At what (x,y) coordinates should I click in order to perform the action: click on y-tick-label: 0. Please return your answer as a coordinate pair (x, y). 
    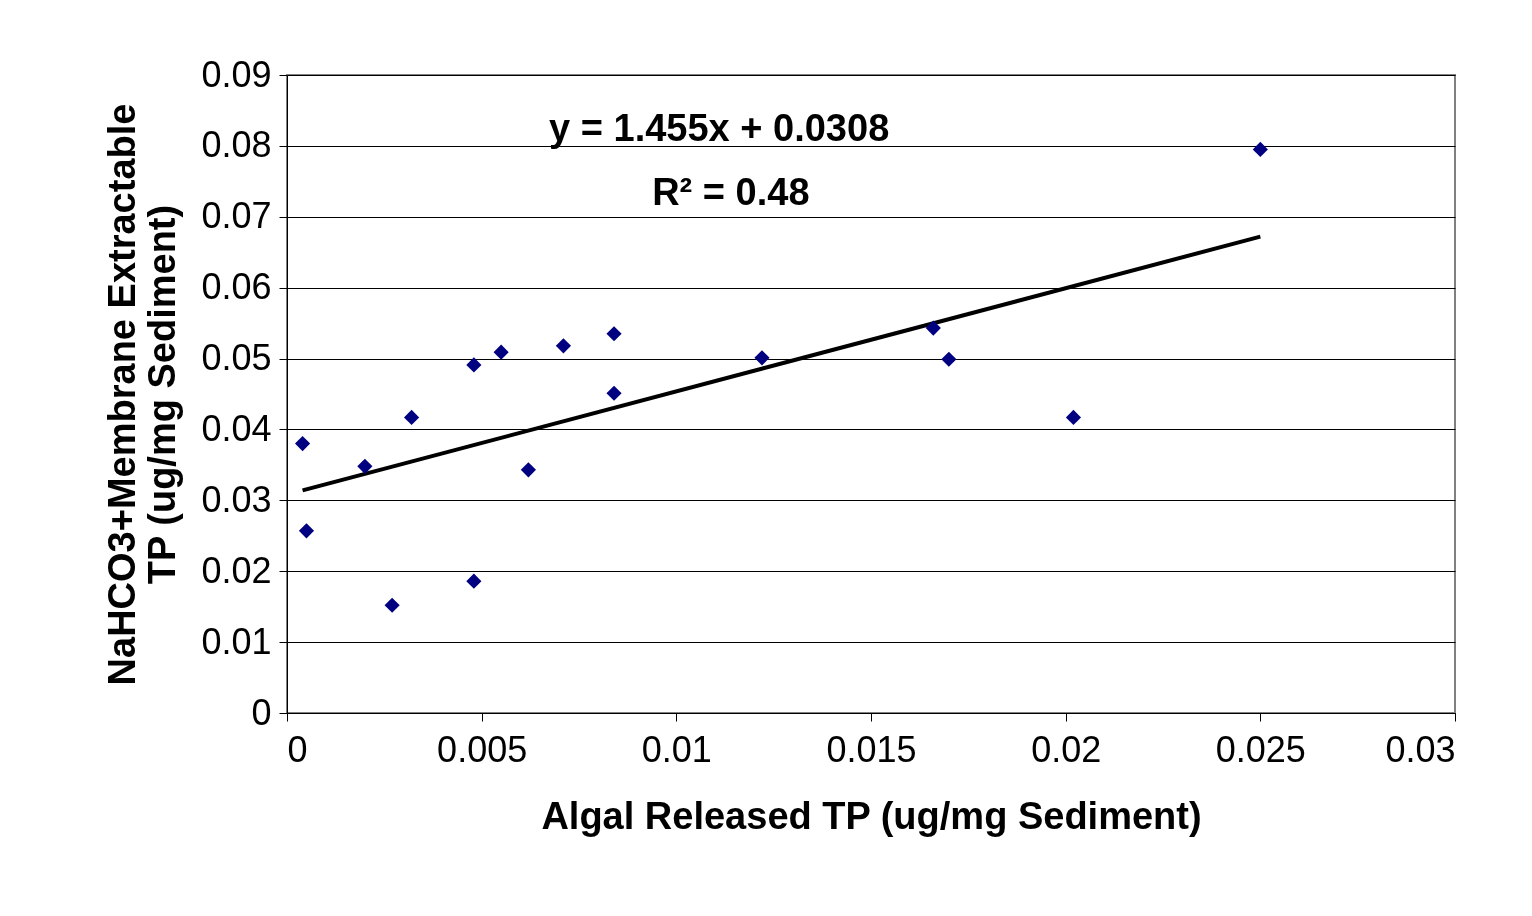
    Looking at the image, I should click on (261, 712).